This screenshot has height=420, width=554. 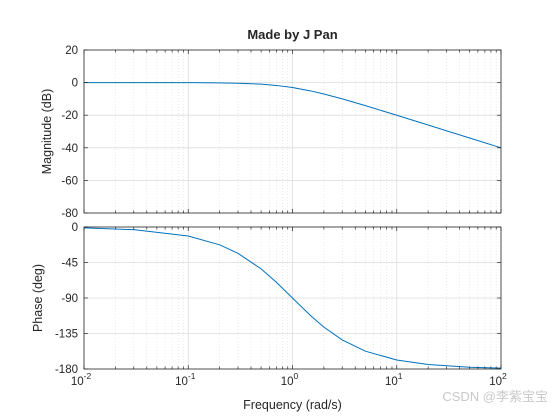 I want to click on magnitude-series-line, so click(x=293, y=115).